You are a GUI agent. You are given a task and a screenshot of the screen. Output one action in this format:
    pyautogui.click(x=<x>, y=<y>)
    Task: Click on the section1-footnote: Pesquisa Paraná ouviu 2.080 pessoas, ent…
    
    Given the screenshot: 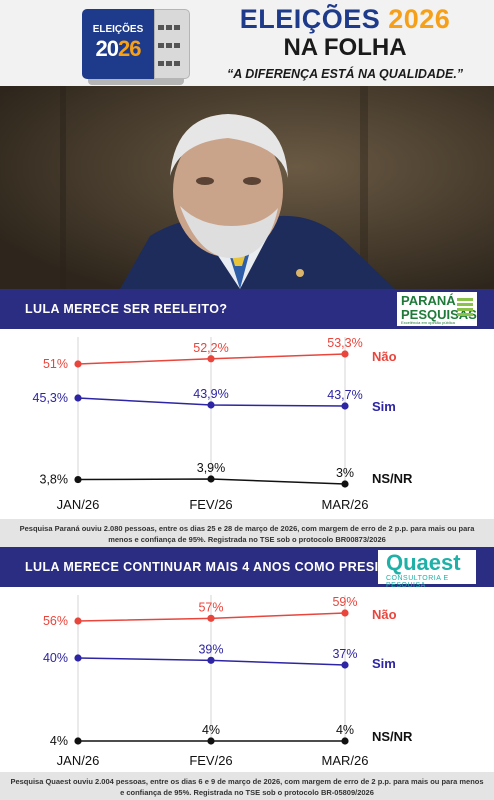 What is the action you would take?
    pyautogui.click(x=247, y=533)
    